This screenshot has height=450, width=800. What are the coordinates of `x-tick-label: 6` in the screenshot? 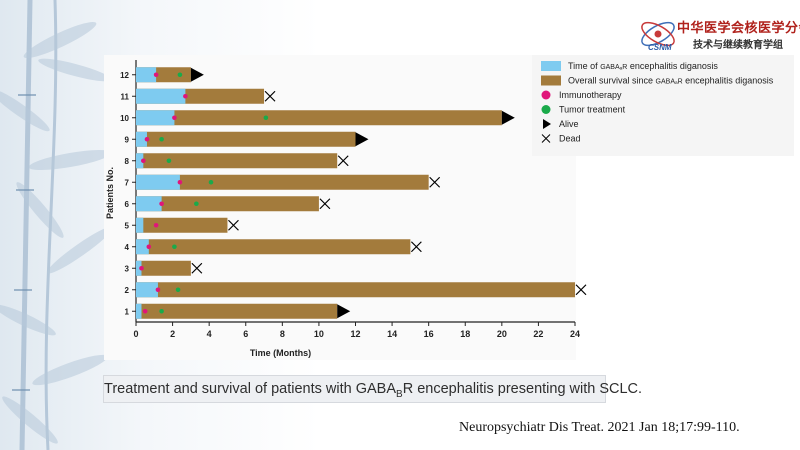 It's located at (245, 334).